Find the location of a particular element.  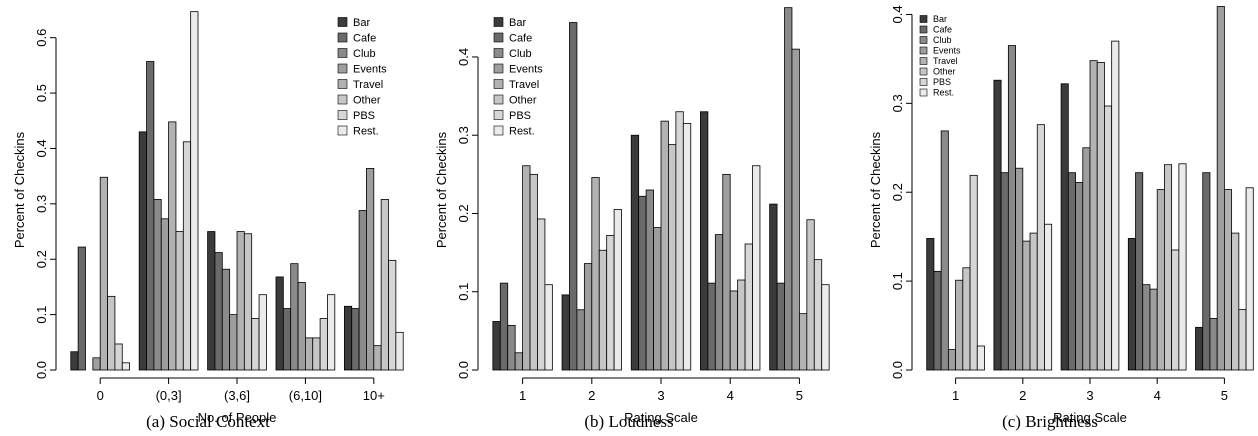

x-tick-label: 5 is located at coordinates (799, 395).